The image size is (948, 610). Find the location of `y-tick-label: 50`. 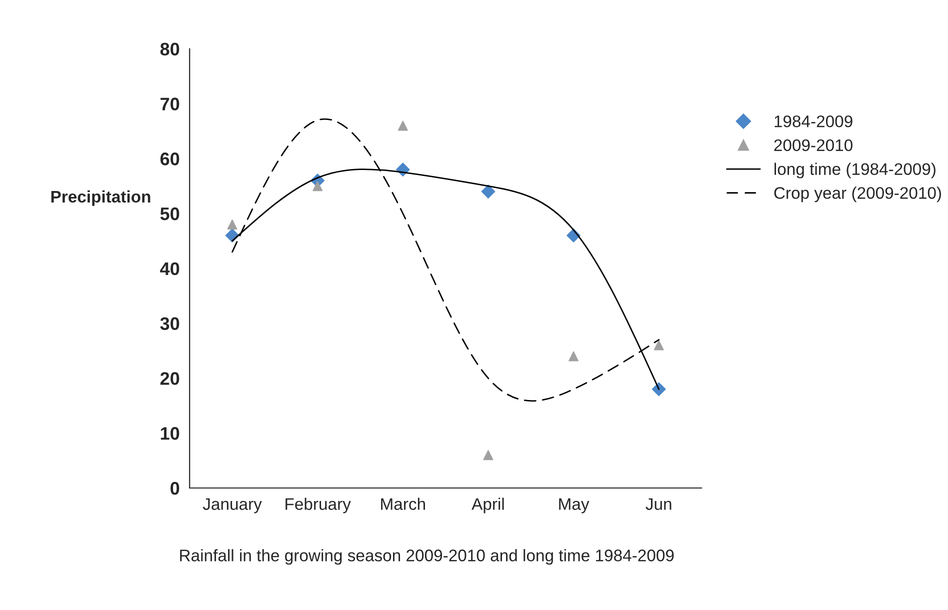

y-tick-label: 50 is located at coordinates (170, 213).